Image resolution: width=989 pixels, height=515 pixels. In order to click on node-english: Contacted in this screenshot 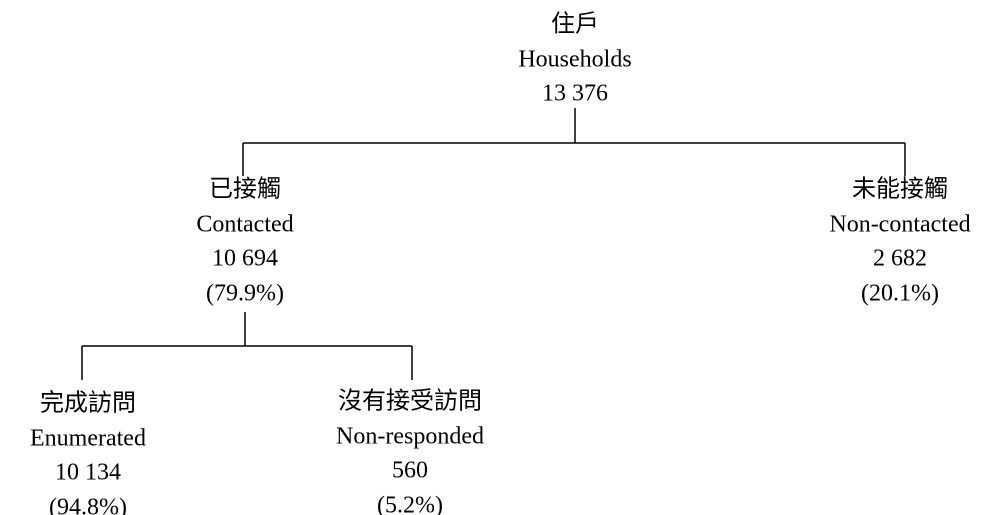, I will do `click(244, 225)`.